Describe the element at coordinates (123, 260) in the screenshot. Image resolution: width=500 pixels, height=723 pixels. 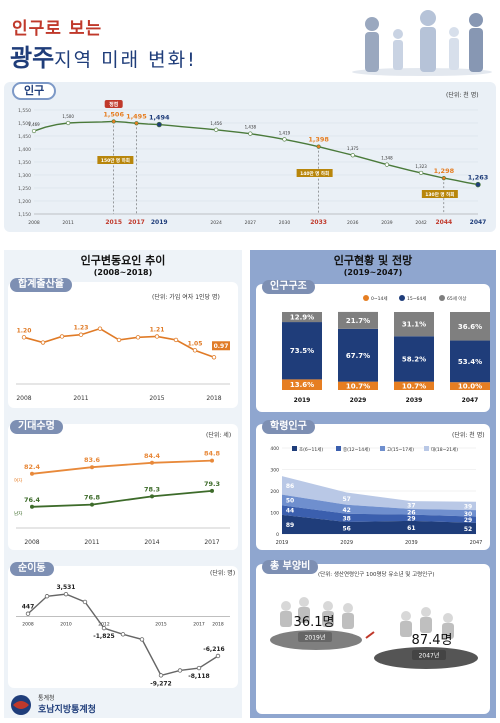
I see `left-header-title: 인구변동요인 추이` at that location.